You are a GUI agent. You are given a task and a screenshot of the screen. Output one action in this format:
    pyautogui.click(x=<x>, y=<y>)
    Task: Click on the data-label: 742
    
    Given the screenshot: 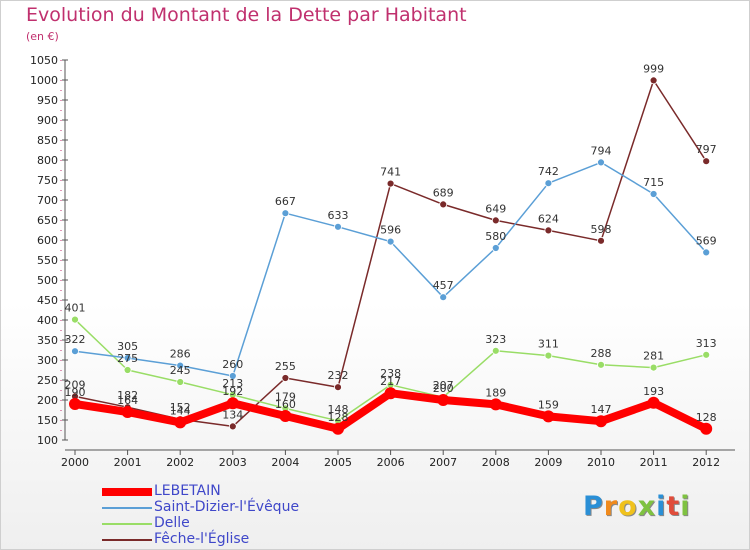 What is the action you would take?
    pyautogui.click(x=548, y=171)
    